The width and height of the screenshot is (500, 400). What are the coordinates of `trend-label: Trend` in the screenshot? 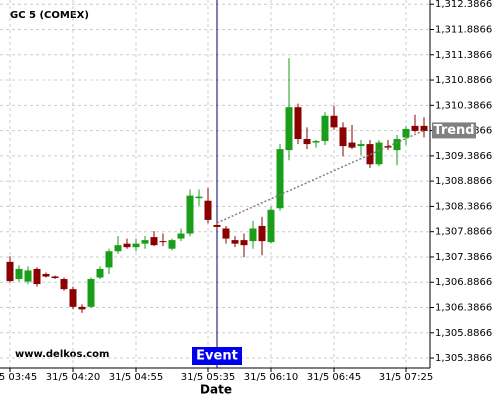 It's located at (453, 130).